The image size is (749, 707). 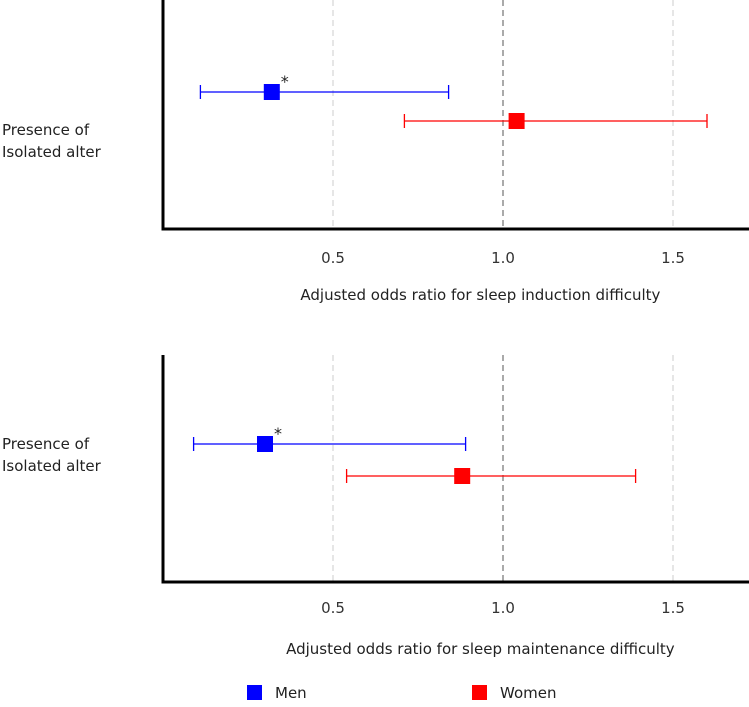 What do you see at coordinates (479, 692) in the screenshot?
I see `legend-swatch-women` at bounding box center [479, 692].